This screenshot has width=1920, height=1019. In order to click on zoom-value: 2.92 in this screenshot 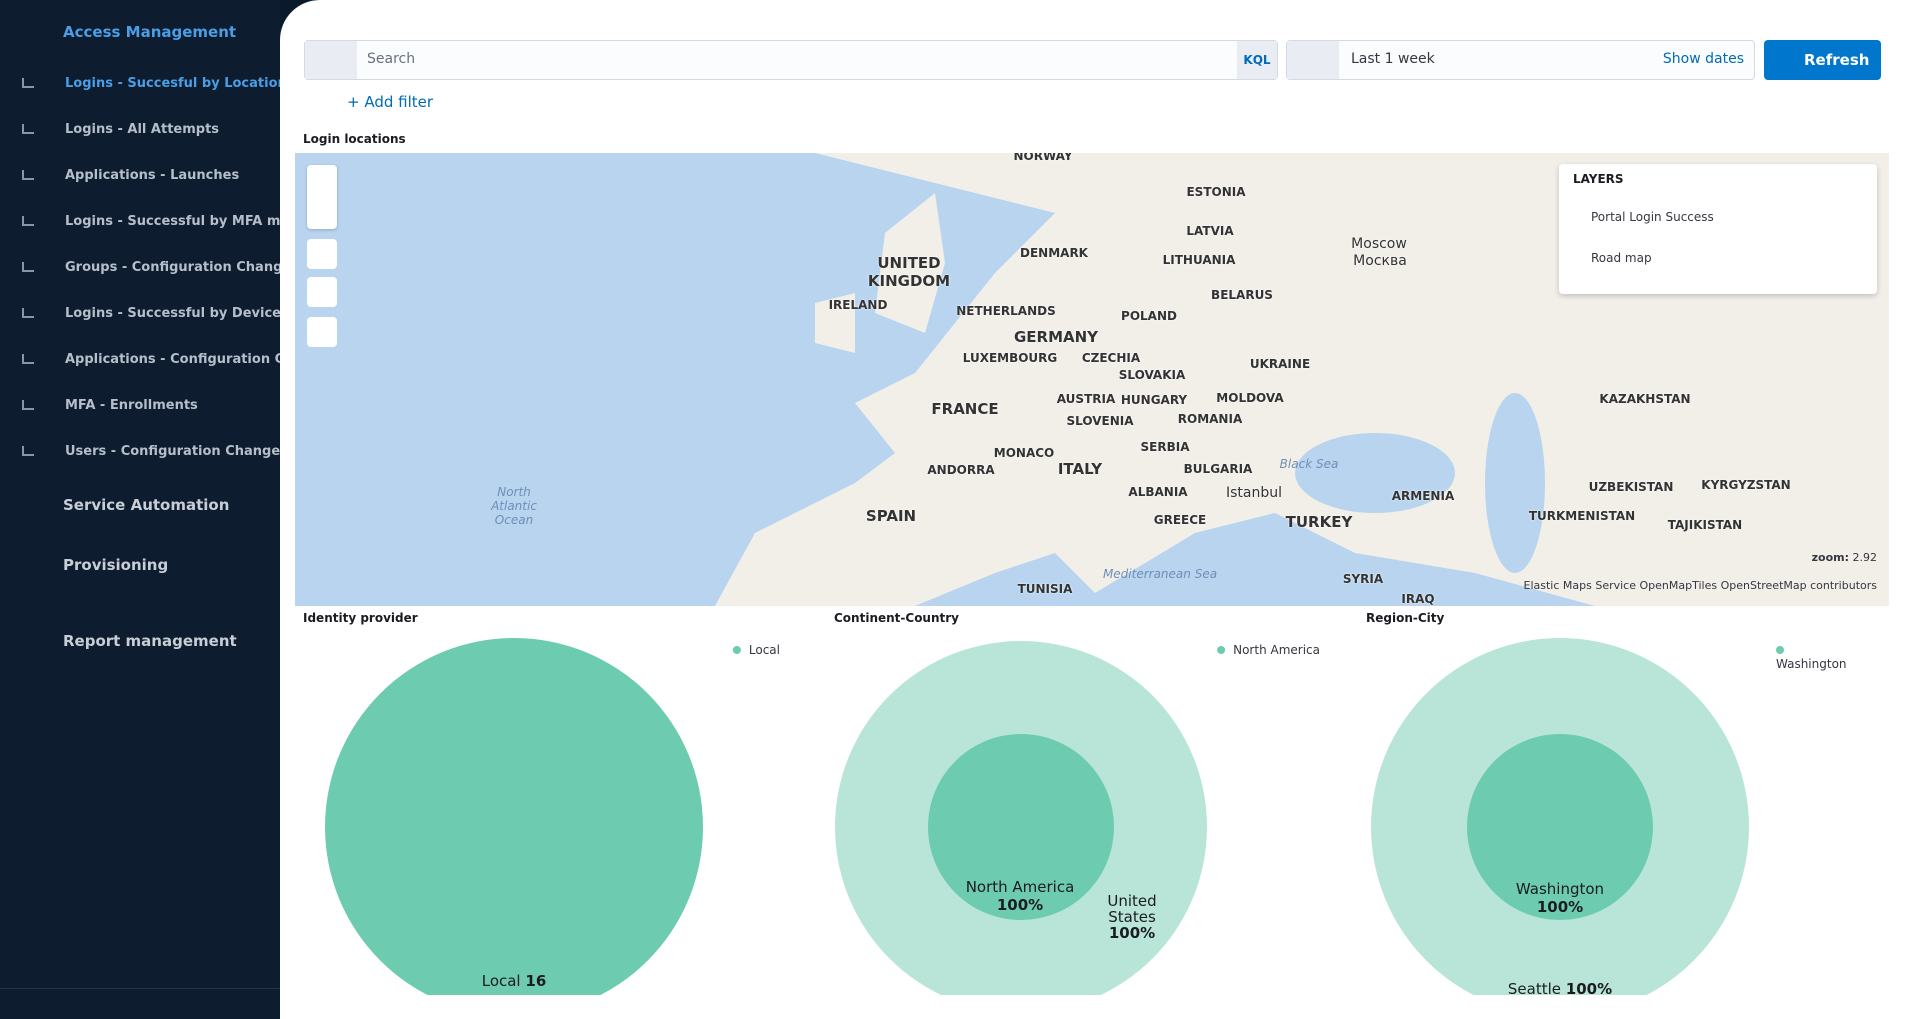, I will do `click(1865, 557)`.